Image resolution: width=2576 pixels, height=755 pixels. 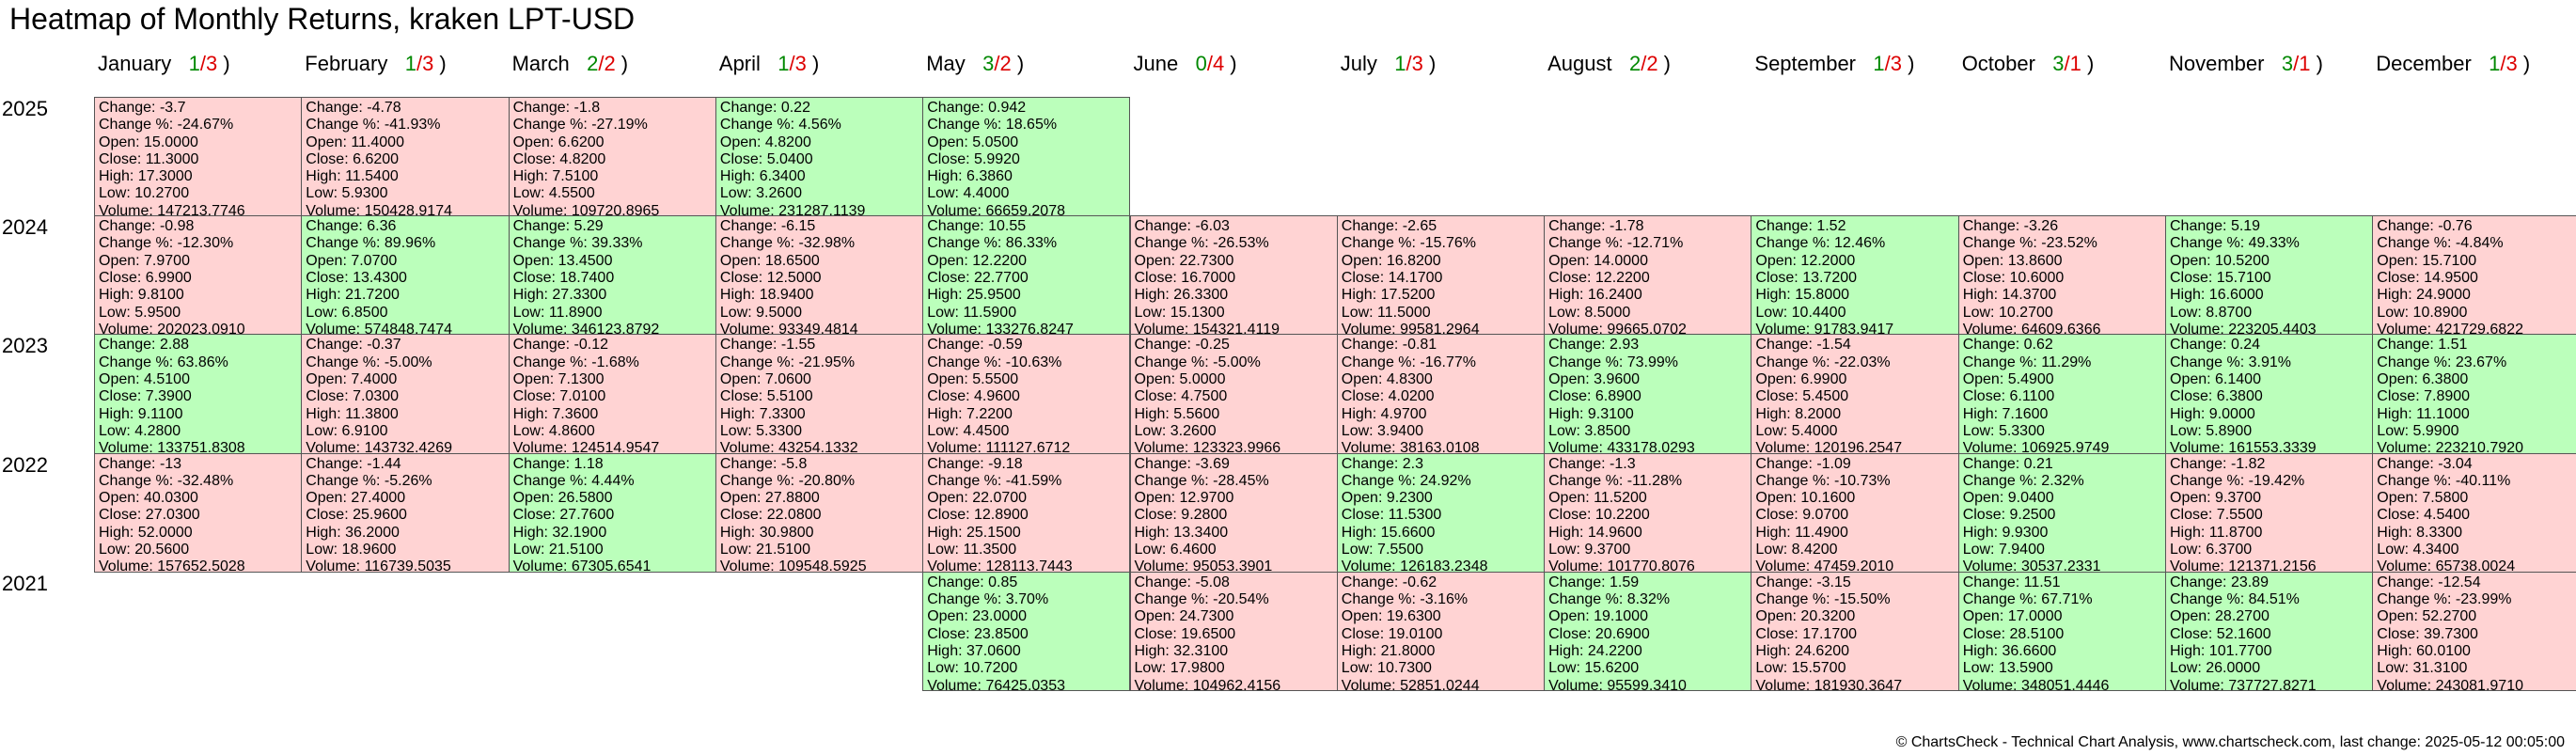 I want to click on cell-change: Change: -12.54, so click(x=2476, y=582).